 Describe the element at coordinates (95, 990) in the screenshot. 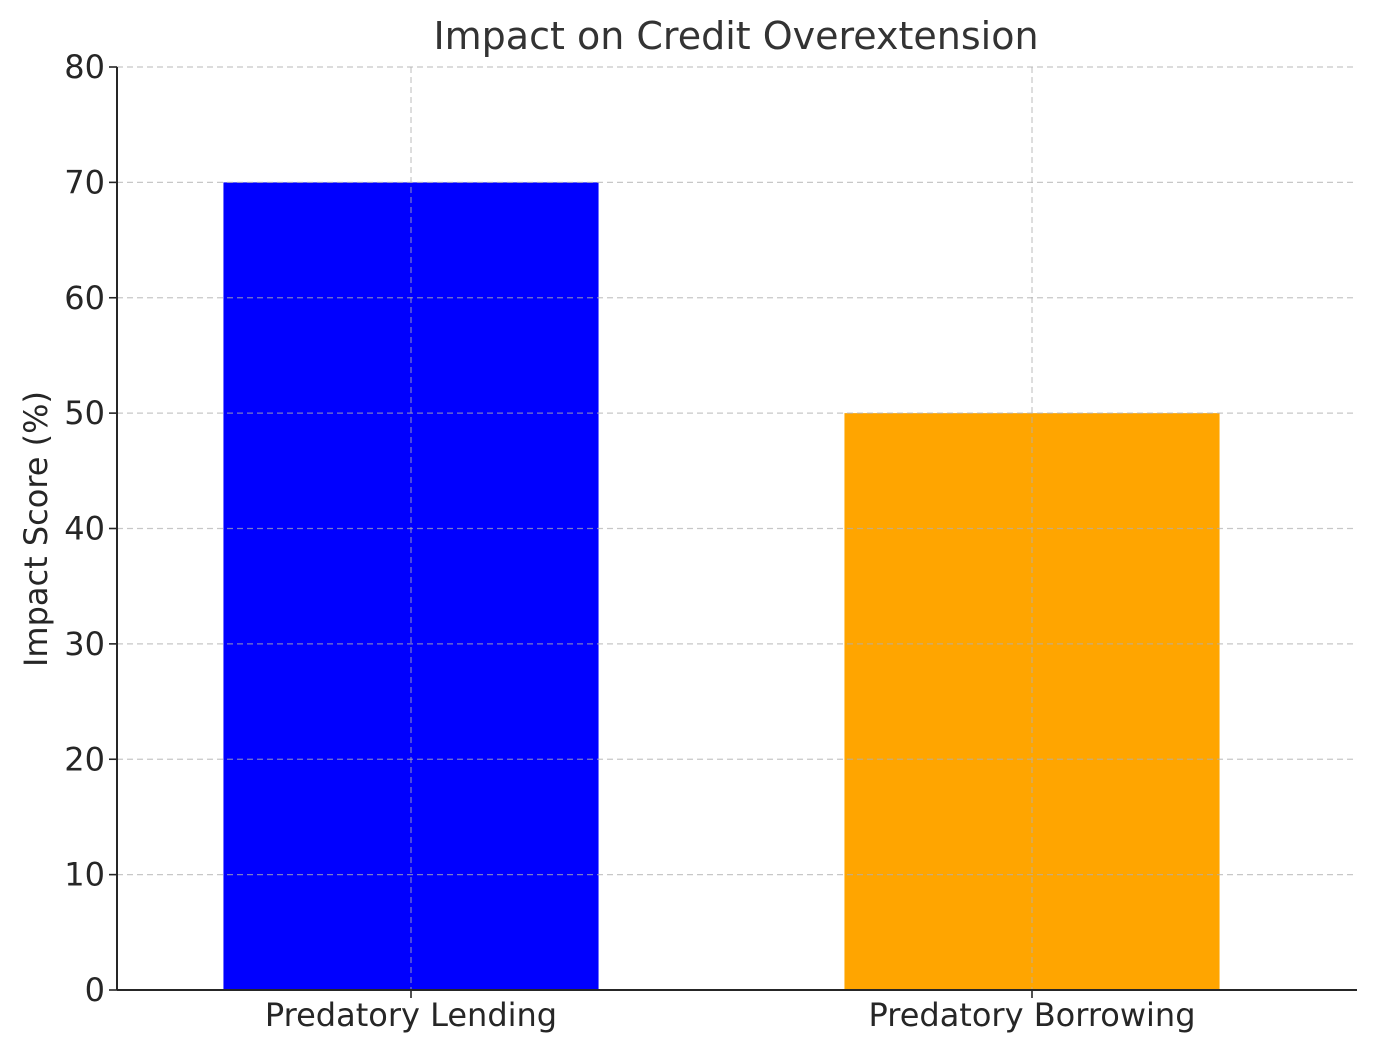

I see `y-tick-label: 0` at that location.